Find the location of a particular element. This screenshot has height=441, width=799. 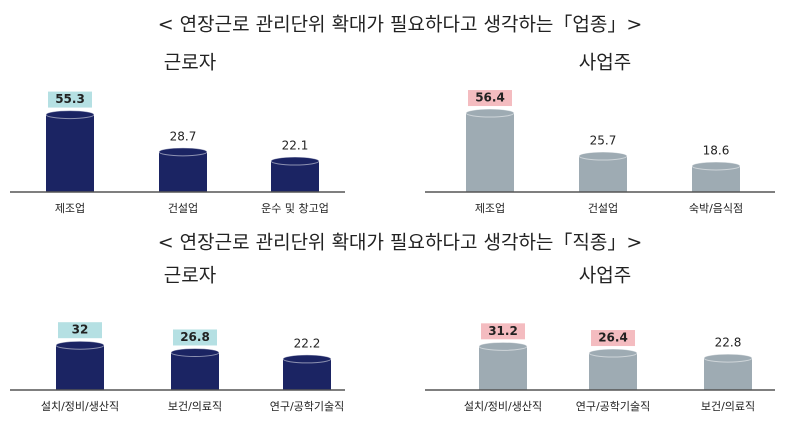

value-label: 31.2 is located at coordinates (503, 331).